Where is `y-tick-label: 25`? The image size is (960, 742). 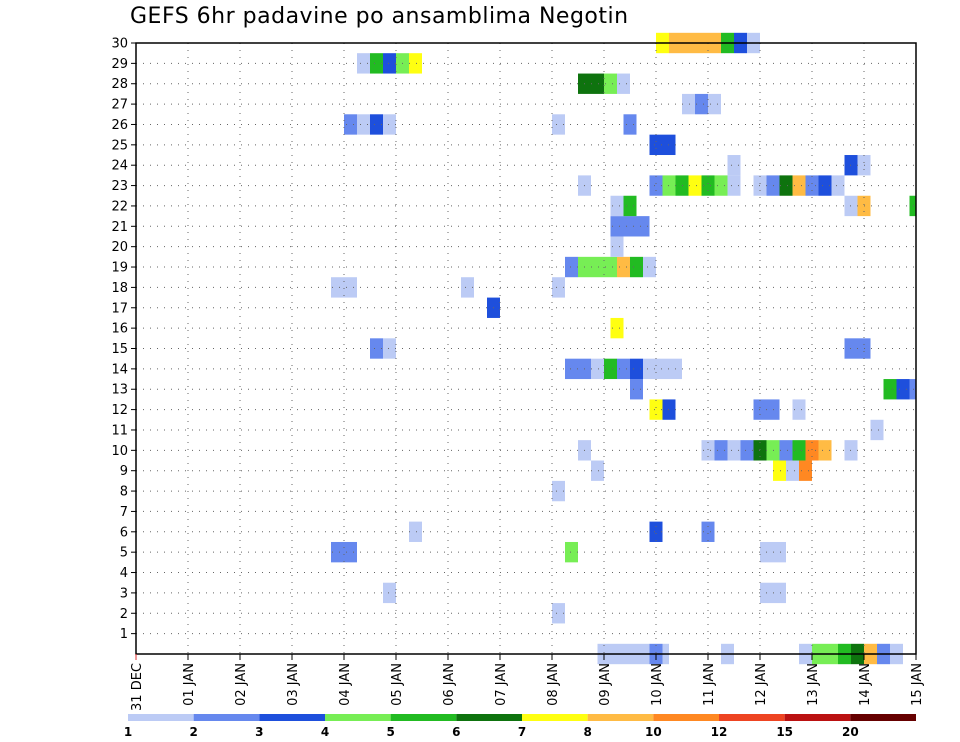 y-tick-label: 25 is located at coordinates (119, 145).